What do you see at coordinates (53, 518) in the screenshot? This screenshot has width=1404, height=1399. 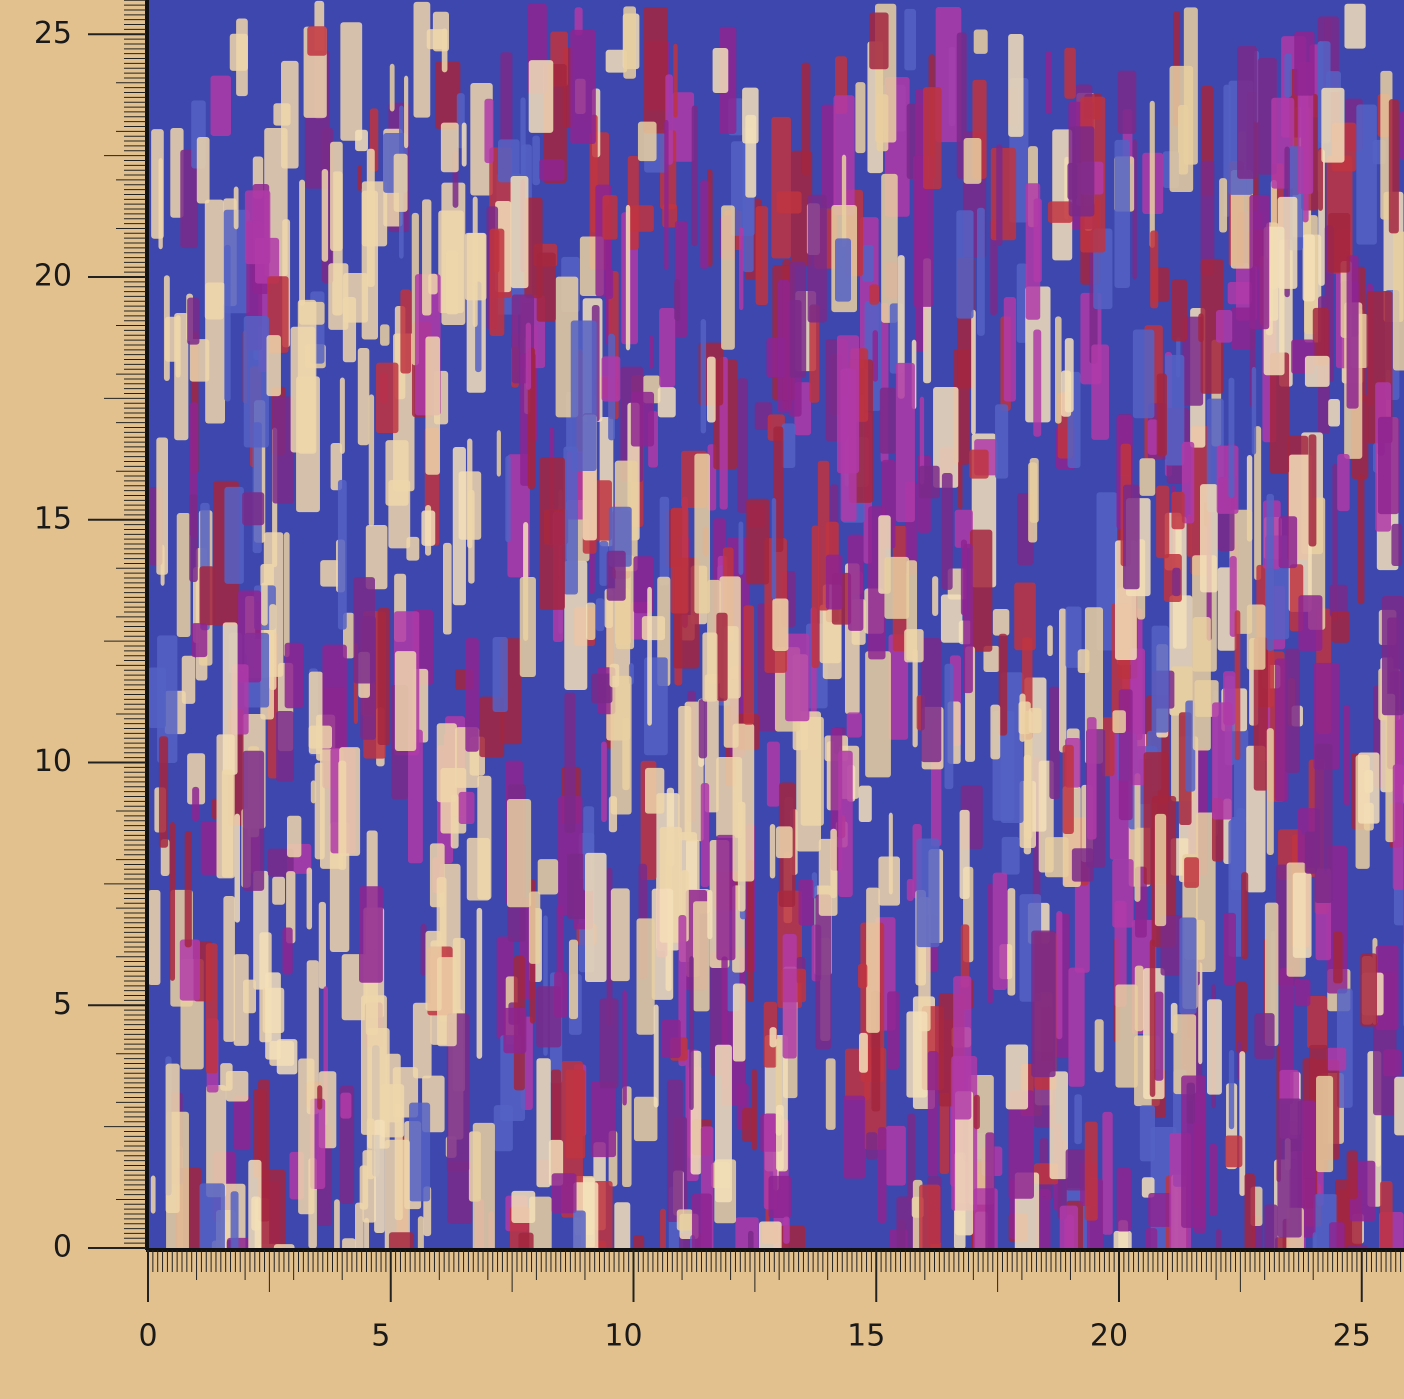 I see `y-ruler-label: 15` at bounding box center [53, 518].